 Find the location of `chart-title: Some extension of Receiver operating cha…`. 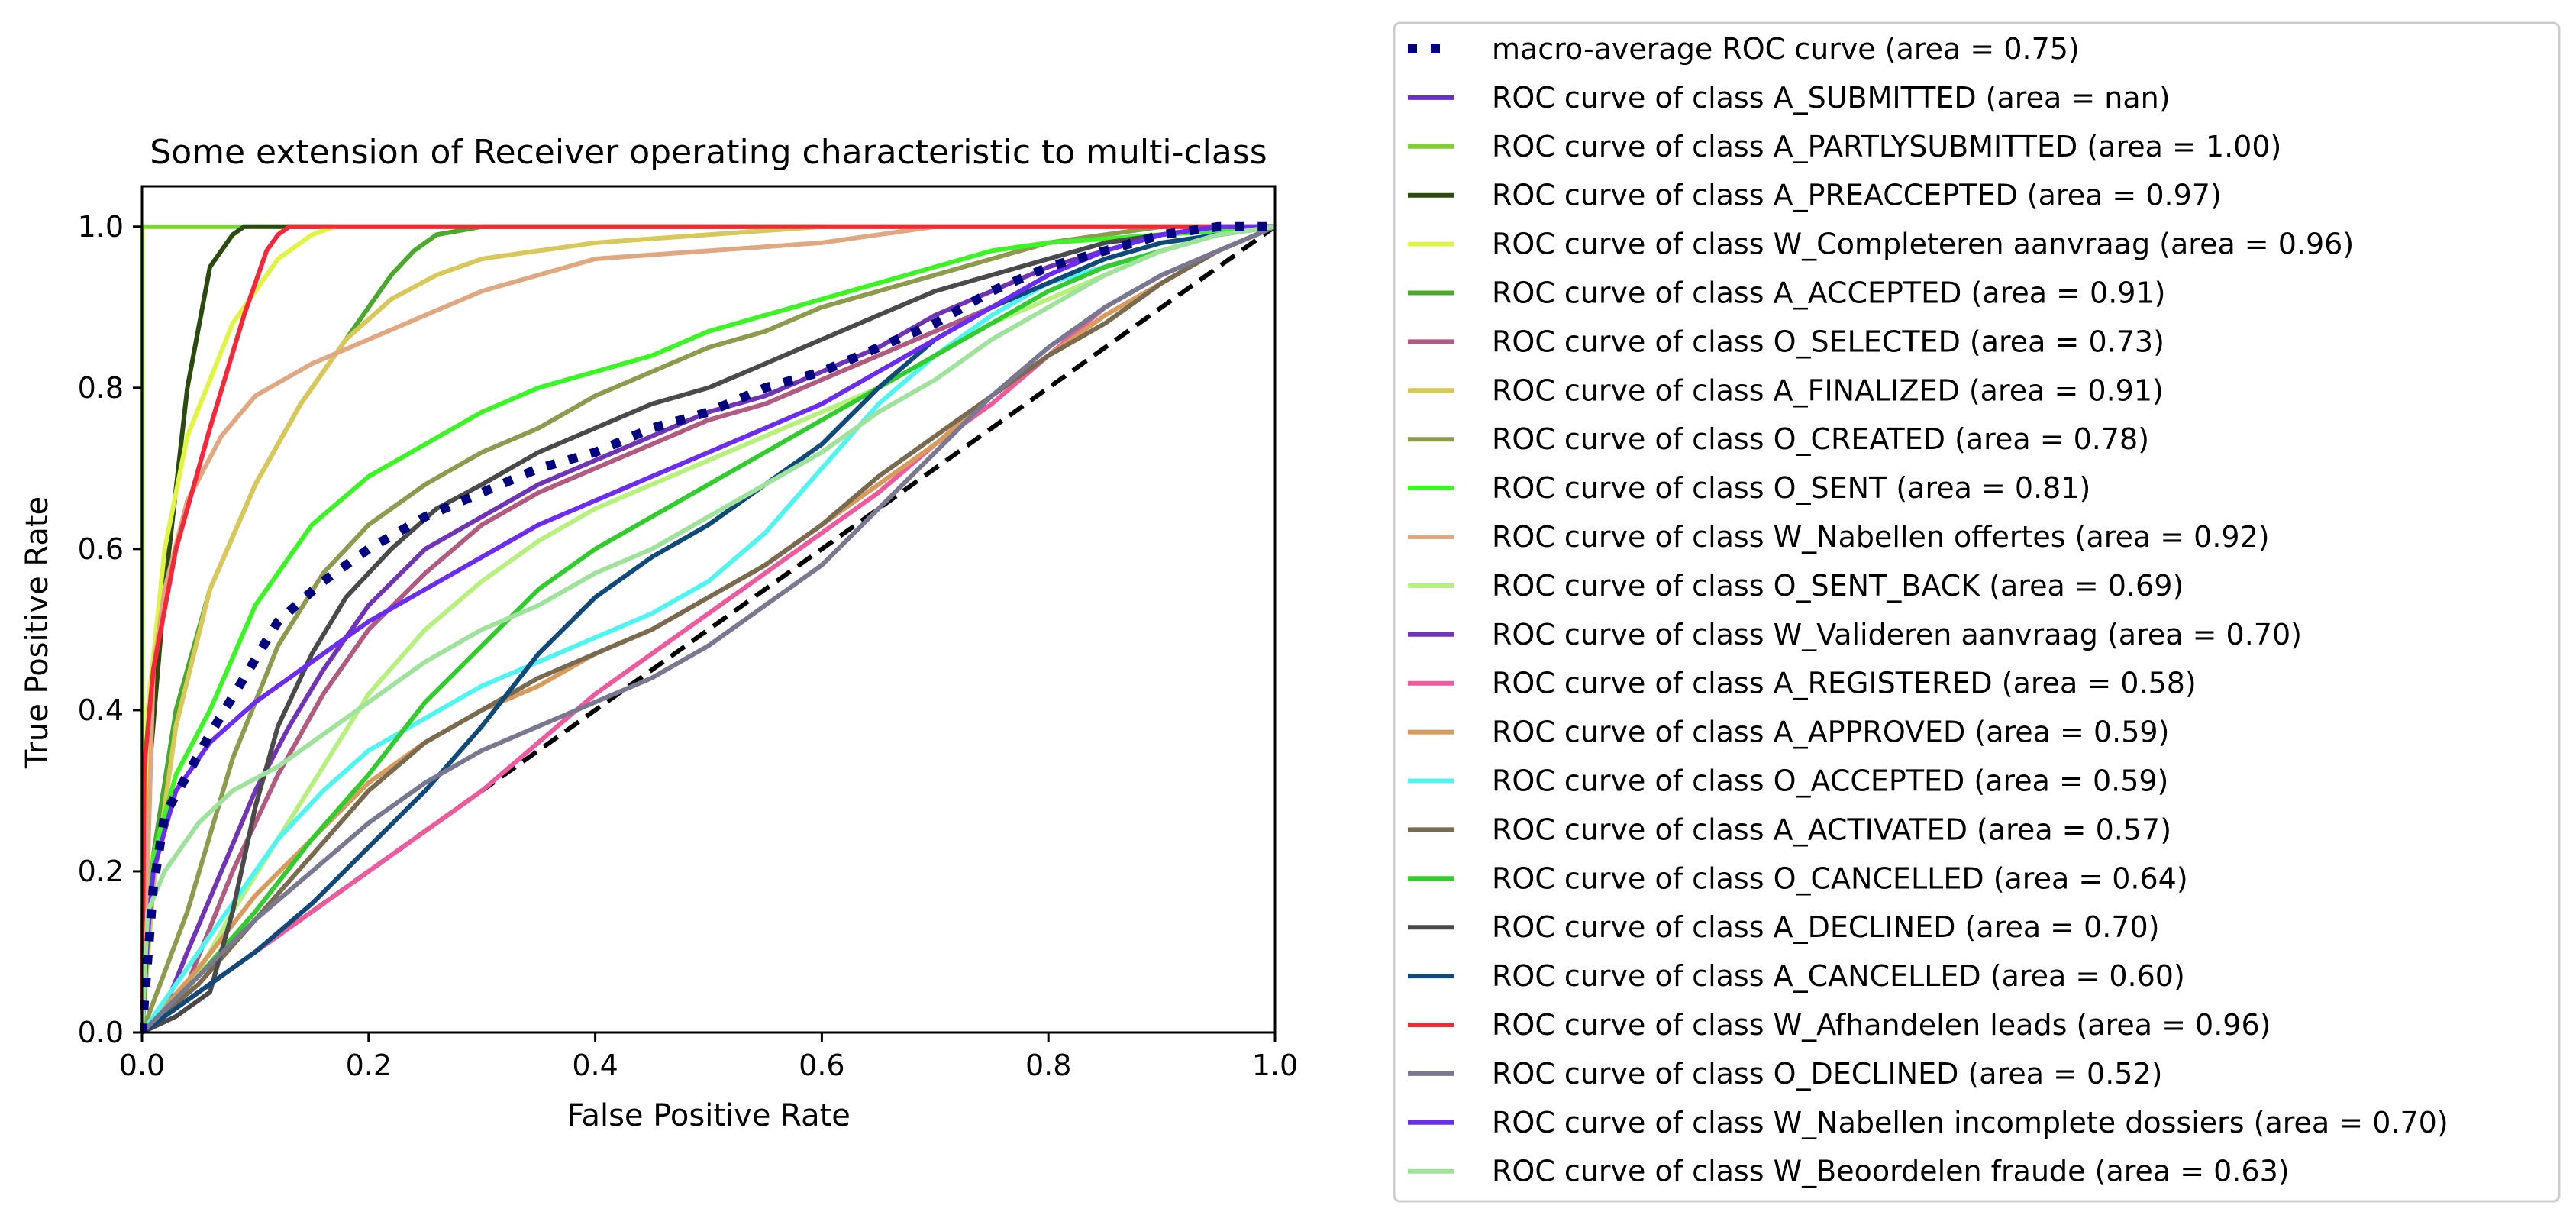

chart-title: Some extension of Receiver operating cha… is located at coordinates (708, 152).